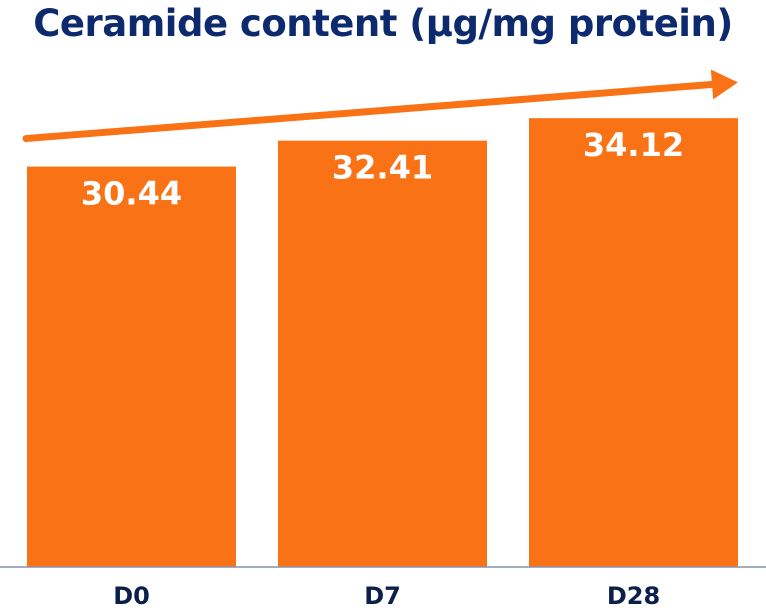  Describe the element at coordinates (633, 145) in the screenshot. I see `data-label-d28: 34.12` at that location.